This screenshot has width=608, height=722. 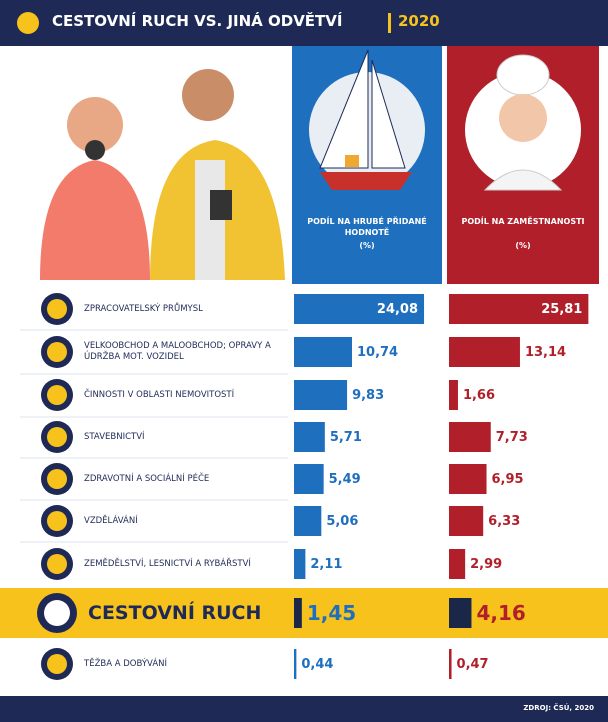 I want to click on category-label: ZDRAVOTNÍ A SOCIÁLNÍ PÉČE, so click(x=147, y=478).